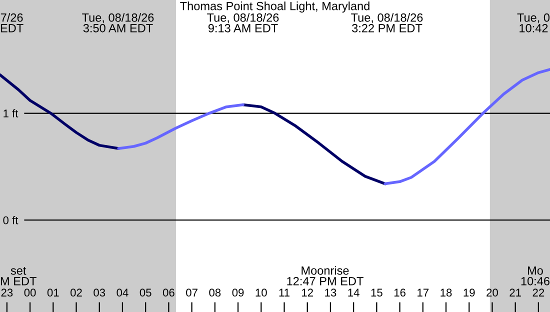 Image resolution: width=550 pixels, height=312 pixels. Describe the element at coordinates (446, 292) in the screenshot. I see `x-tick-label: 18` at that location.